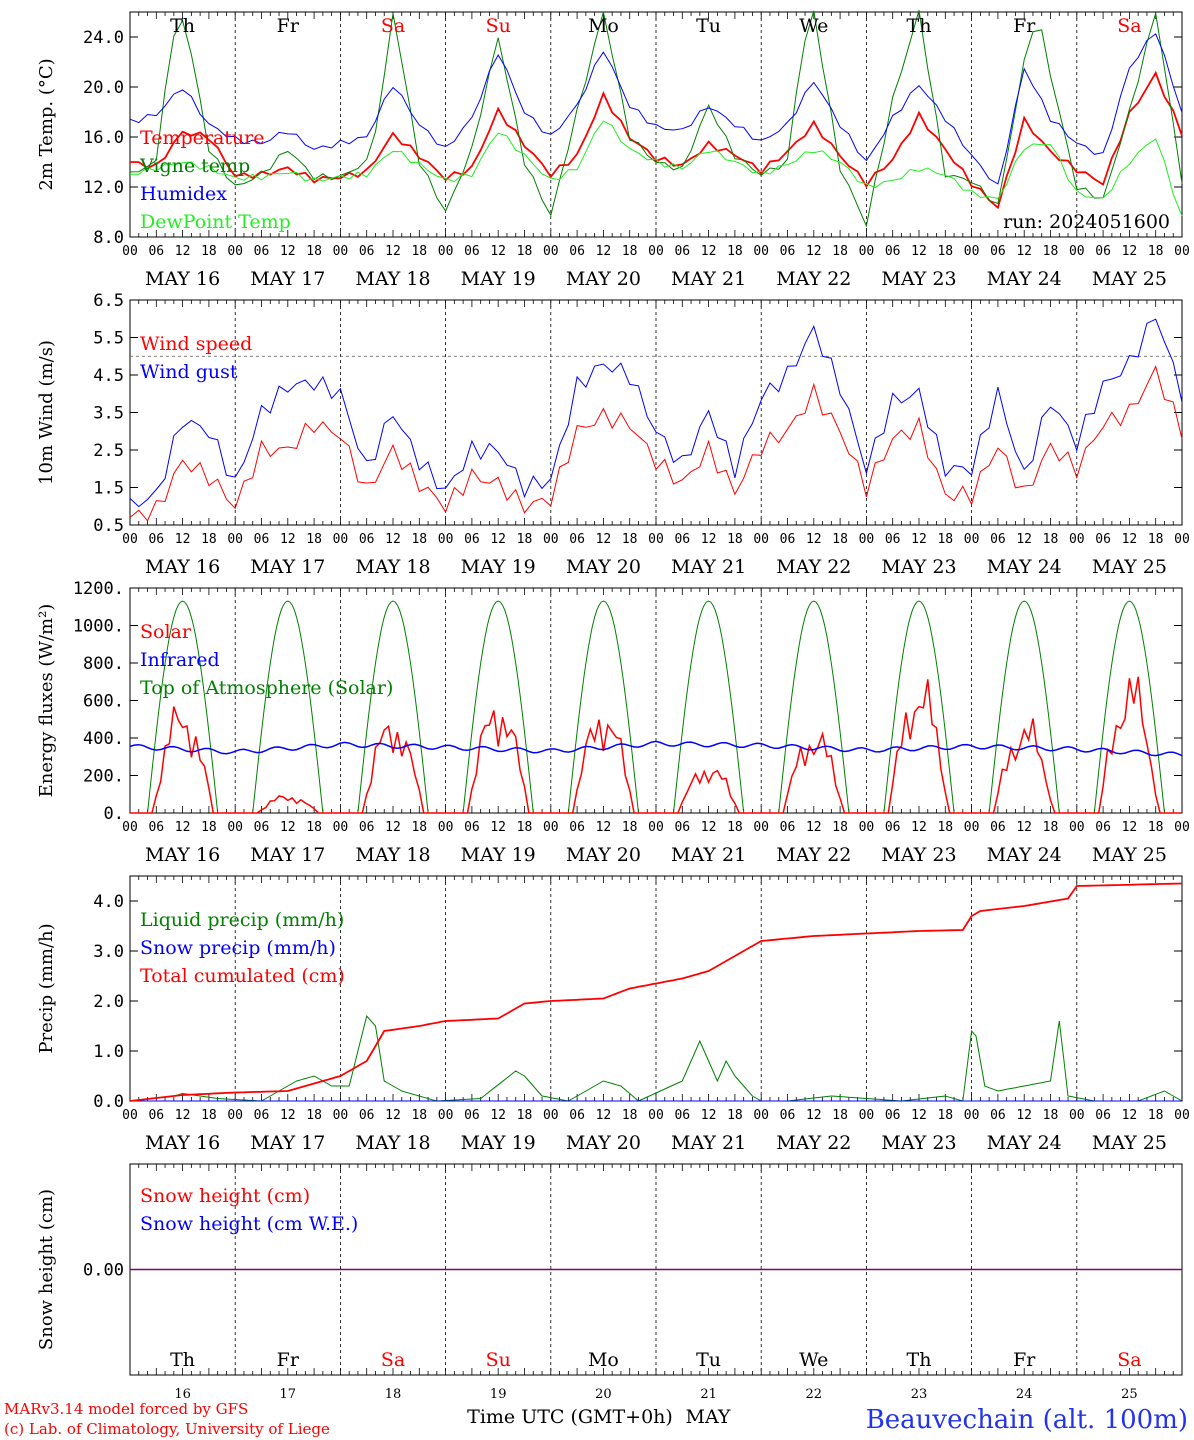  What do you see at coordinates (603, 1394) in the screenshot?
I see `day-number: 20` at bounding box center [603, 1394].